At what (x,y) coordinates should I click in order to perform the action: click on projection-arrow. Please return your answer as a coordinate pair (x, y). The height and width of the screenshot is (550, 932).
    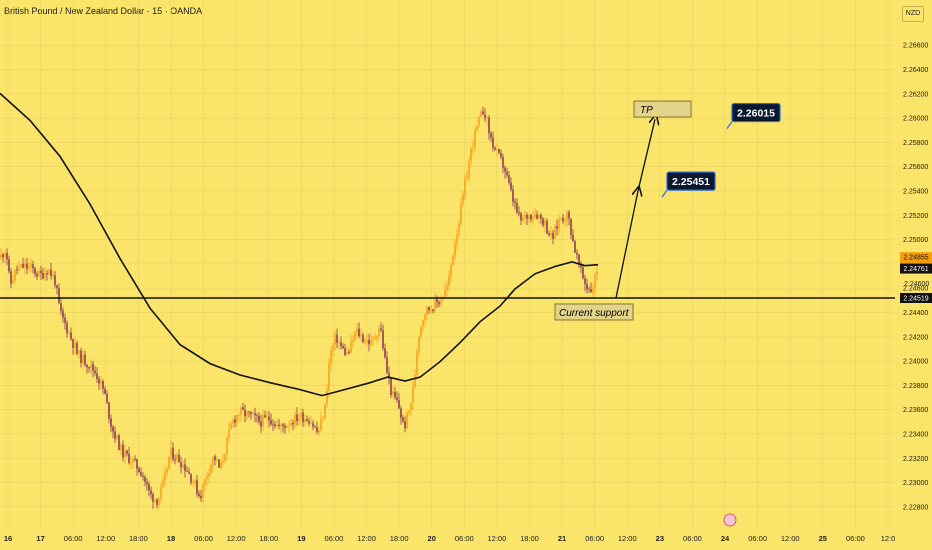
    Looking at the image, I should click on (626, 245).